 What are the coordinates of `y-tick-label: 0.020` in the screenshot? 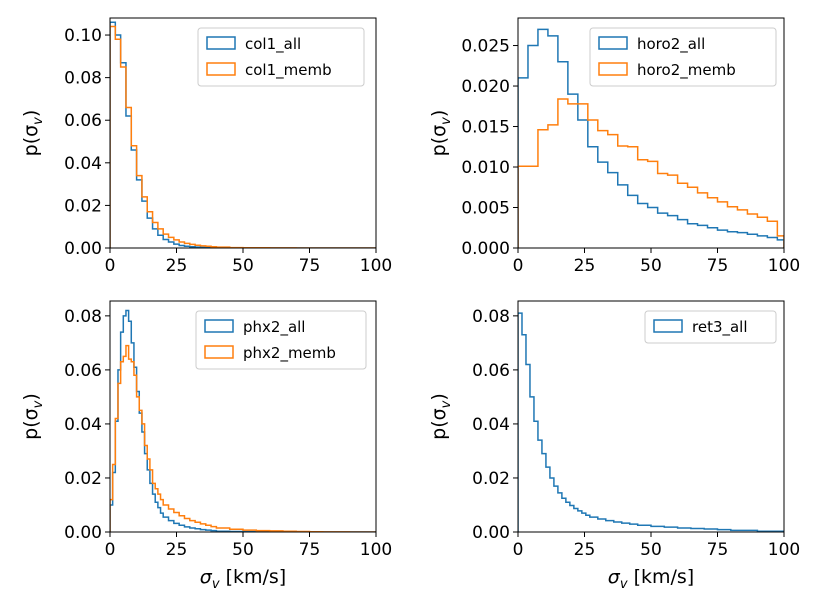 It's located at (485, 87).